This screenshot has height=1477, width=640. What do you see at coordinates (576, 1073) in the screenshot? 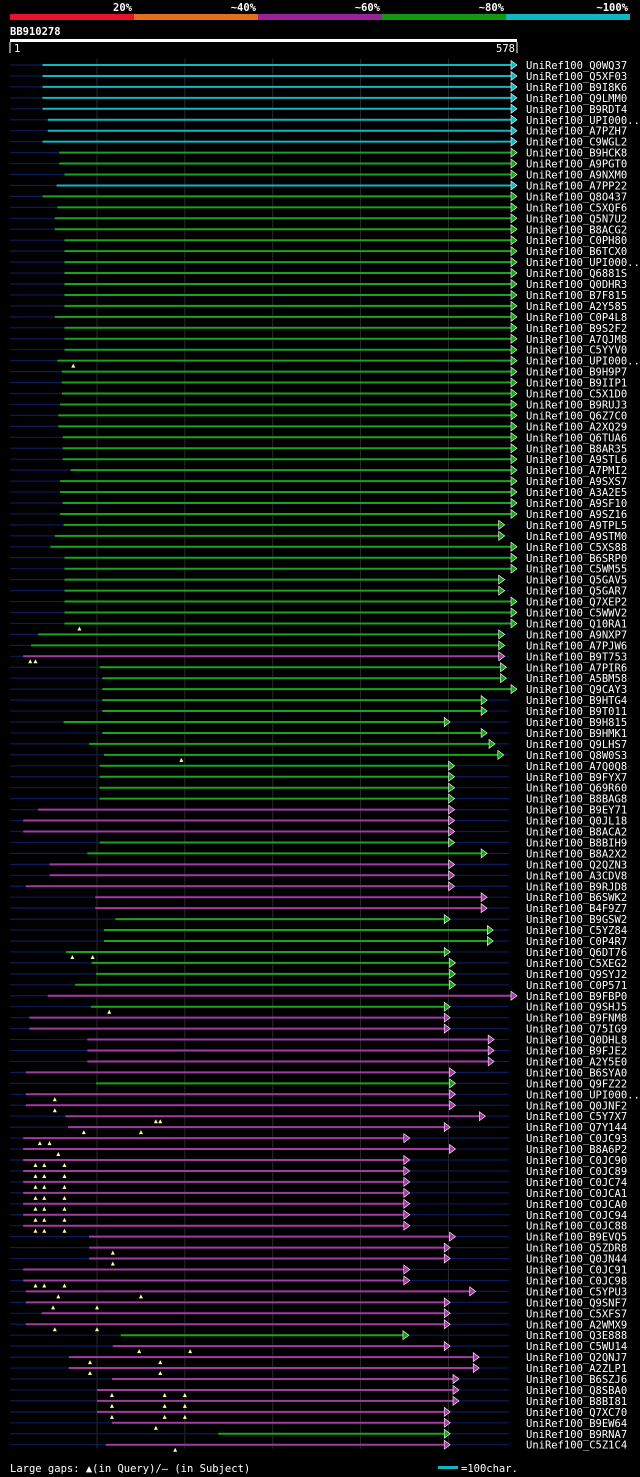
I see `hit-label: UniRef100_B6SYA0` at bounding box center [576, 1073].